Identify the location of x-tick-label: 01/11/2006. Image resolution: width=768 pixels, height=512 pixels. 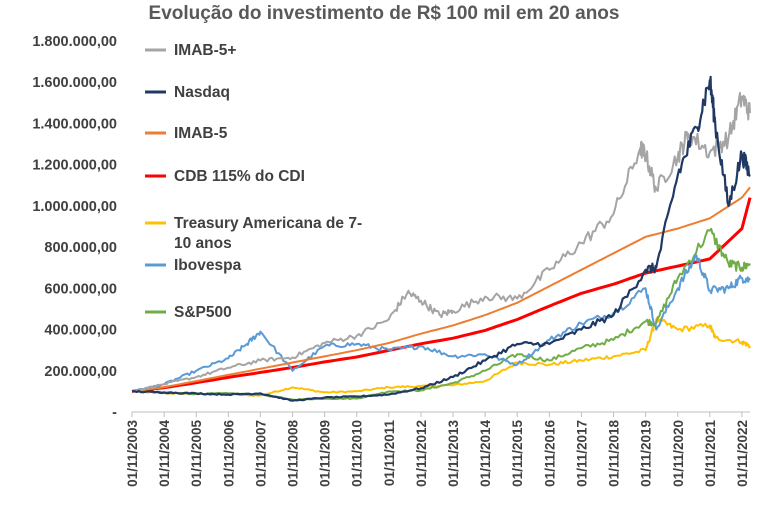
(228, 453).